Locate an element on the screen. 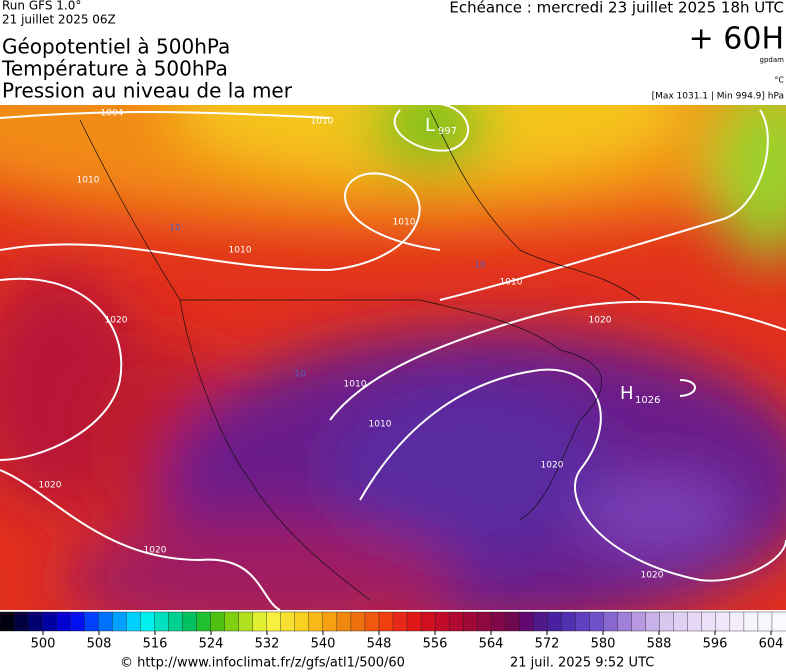 The width and height of the screenshot is (786, 672). title: Température à 500hPa is located at coordinates (114, 69).